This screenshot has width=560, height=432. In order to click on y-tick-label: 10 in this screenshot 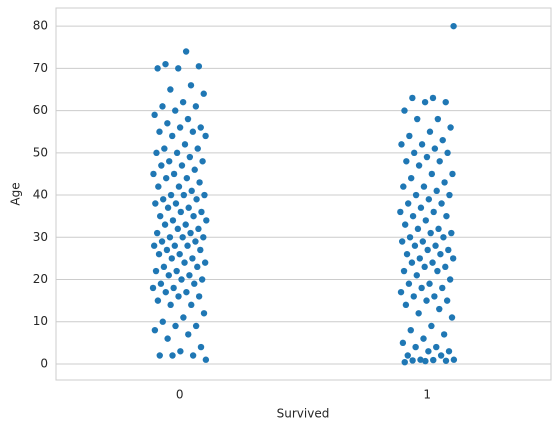, I will do `click(40, 321)`.